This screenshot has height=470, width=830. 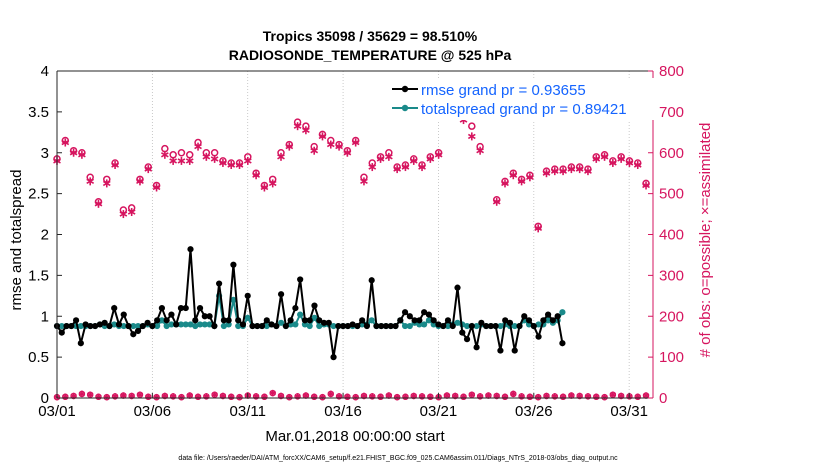 I want to click on legend-box, so click(x=521, y=99).